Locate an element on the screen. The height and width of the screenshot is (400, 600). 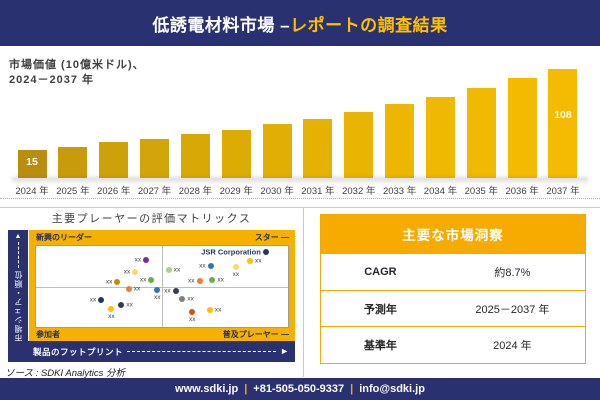
arrow-up-icon: ▲ is located at coordinates (18, 236).